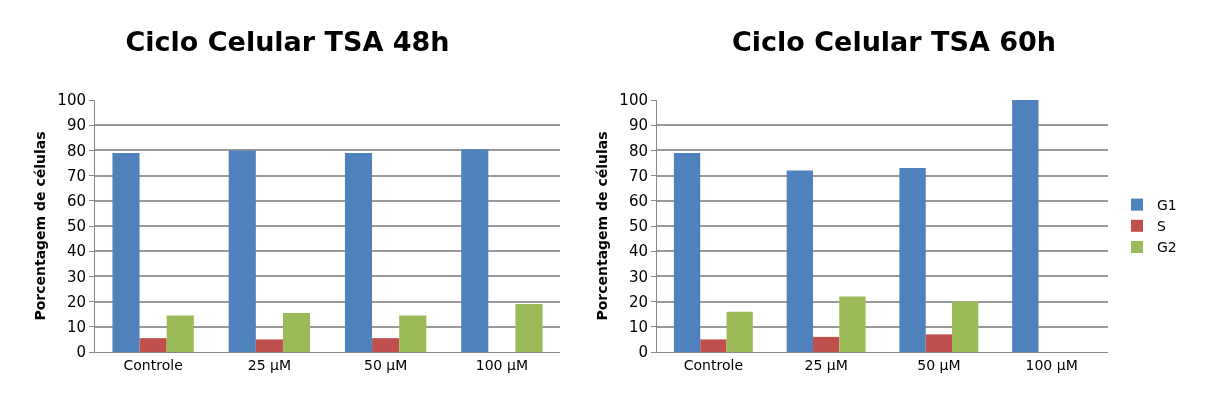 This screenshot has height=412, width=1213. I want to click on chart-title: Ciclo Celular TSA 60h, so click(894, 41).